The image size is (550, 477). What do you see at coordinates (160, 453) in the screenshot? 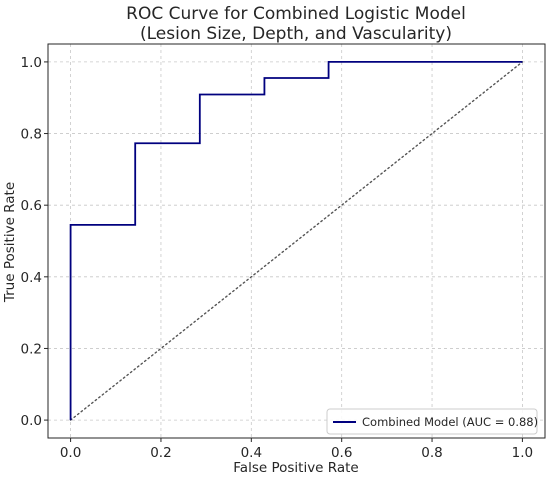
I see `x-tick-label: 0.2` at bounding box center [160, 453].